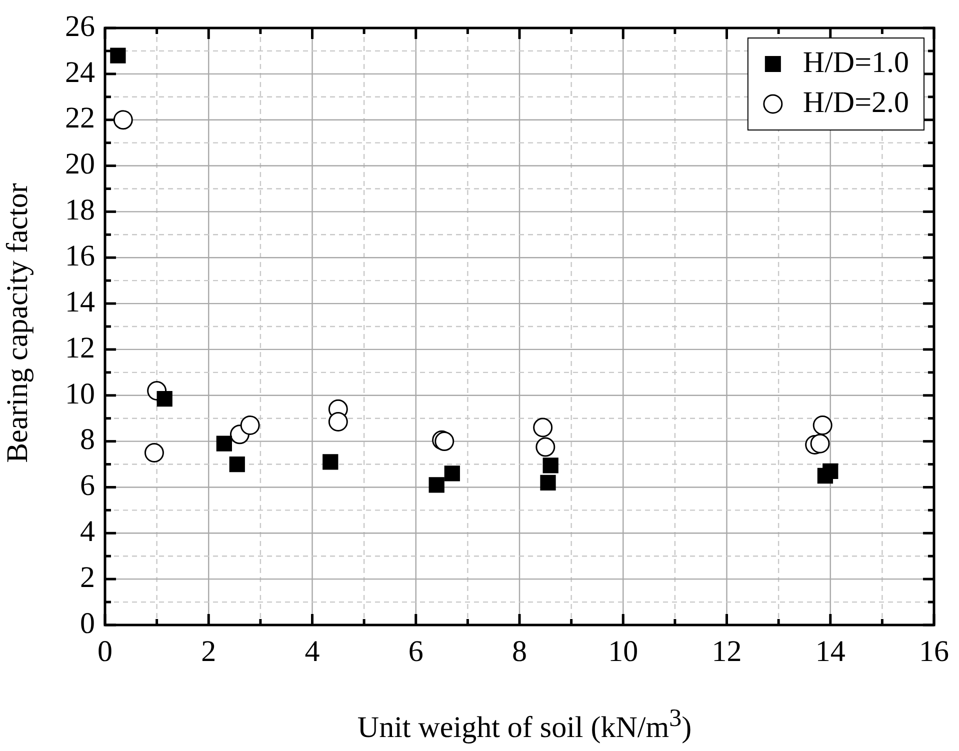  Describe the element at coordinates (519, 651) in the screenshot. I see `x-tick-label: 8` at that location.